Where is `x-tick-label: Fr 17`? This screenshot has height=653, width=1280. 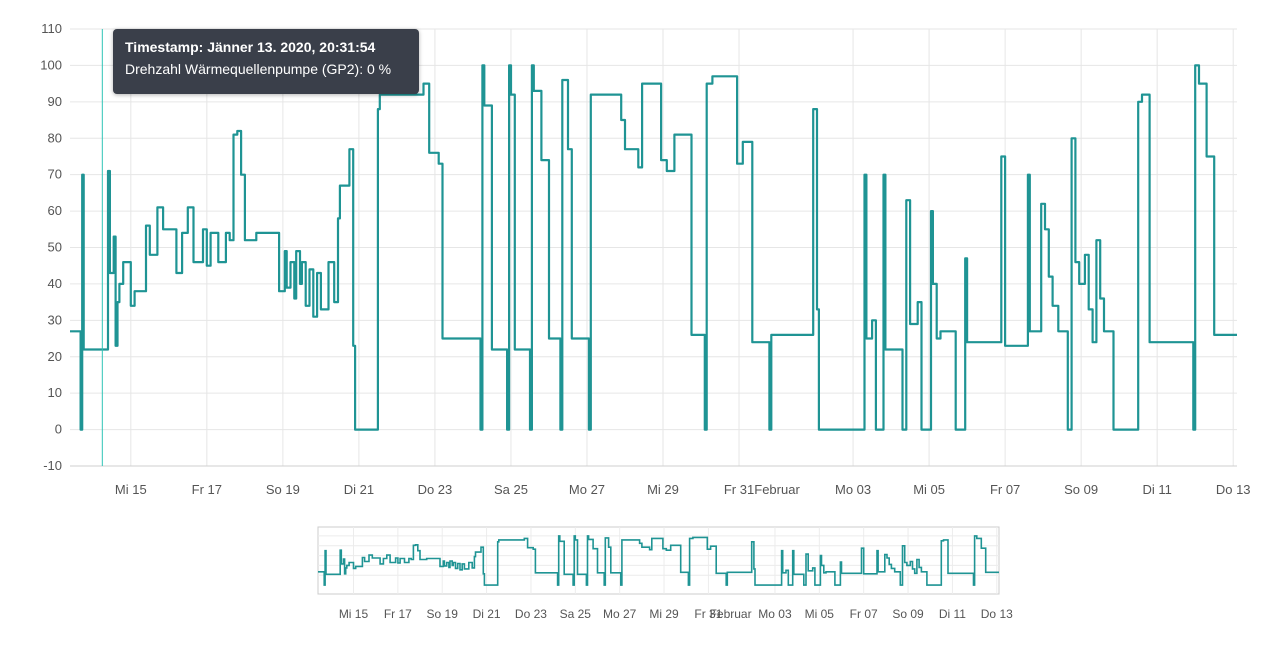 x-tick-label: Fr 17 is located at coordinates (207, 489).